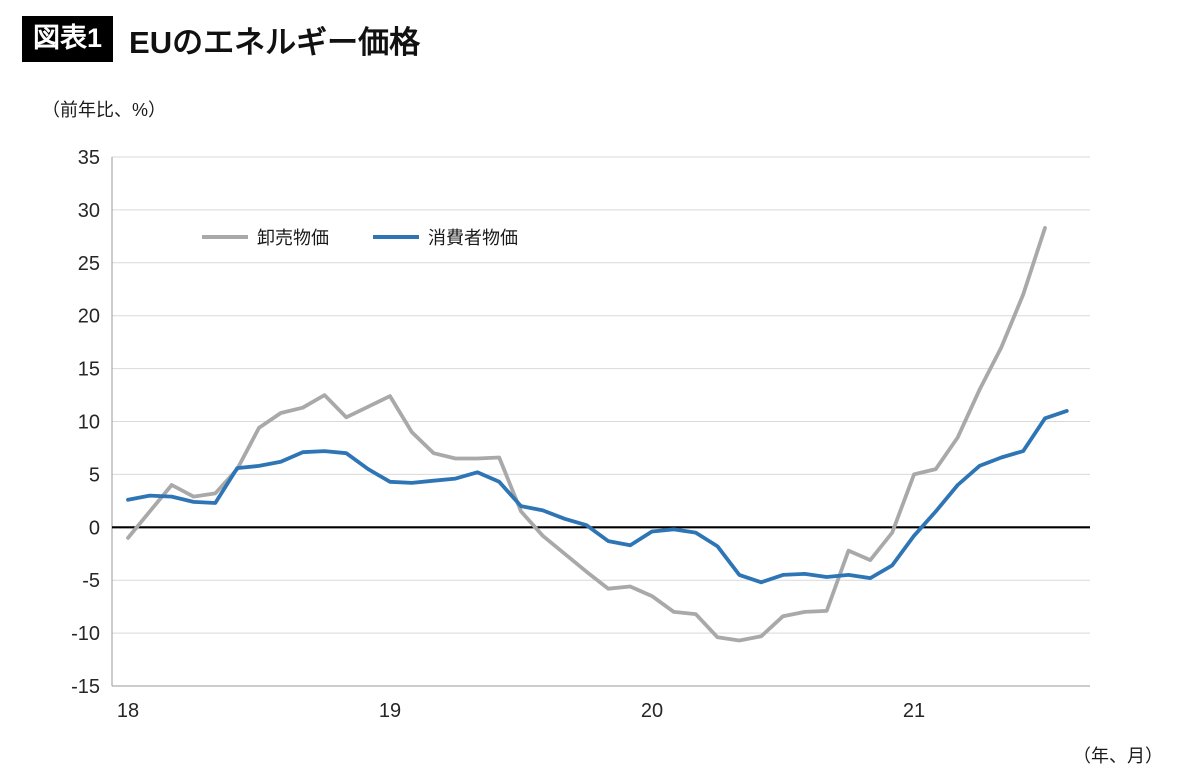 This screenshot has height=780, width=1200. I want to click on chart-header: 図表1 EUのエネルギー価格, so click(221, 39).